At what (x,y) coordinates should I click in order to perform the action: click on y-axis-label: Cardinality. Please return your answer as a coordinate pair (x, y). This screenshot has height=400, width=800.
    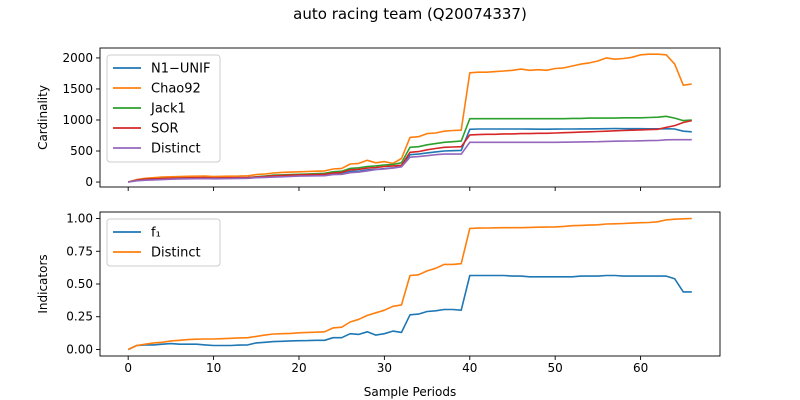
    Looking at the image, I should click on (43, 117).